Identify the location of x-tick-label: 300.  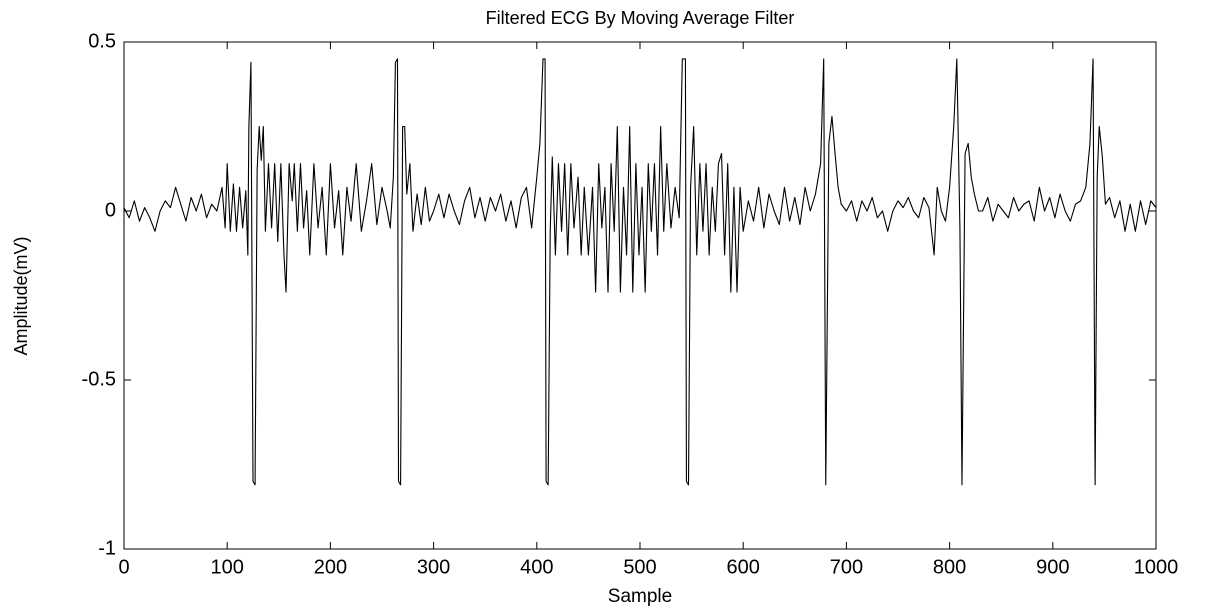
(433, 567).